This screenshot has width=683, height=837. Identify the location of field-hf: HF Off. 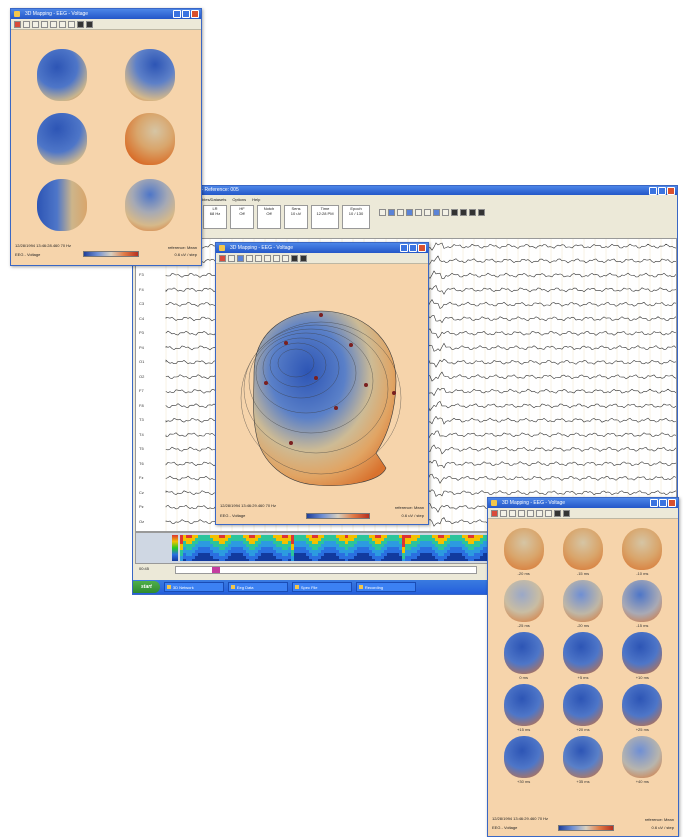
(242, 217).